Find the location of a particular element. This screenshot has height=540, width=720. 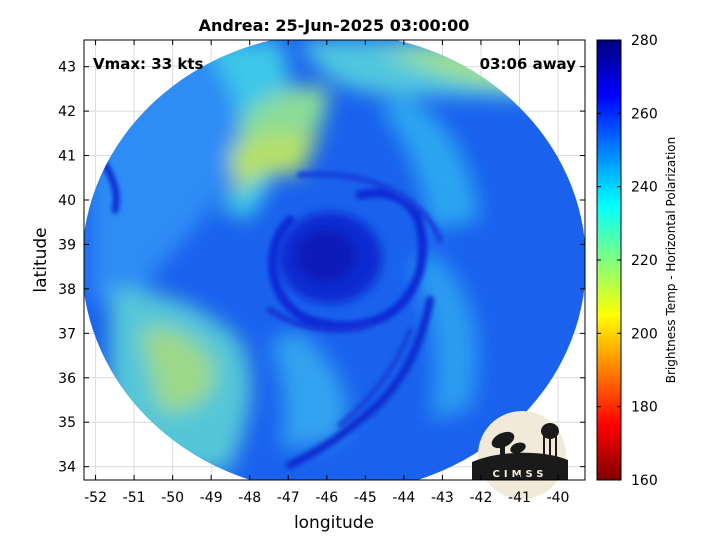

y-tick-label: 36 is located at coordinates (67, 379).